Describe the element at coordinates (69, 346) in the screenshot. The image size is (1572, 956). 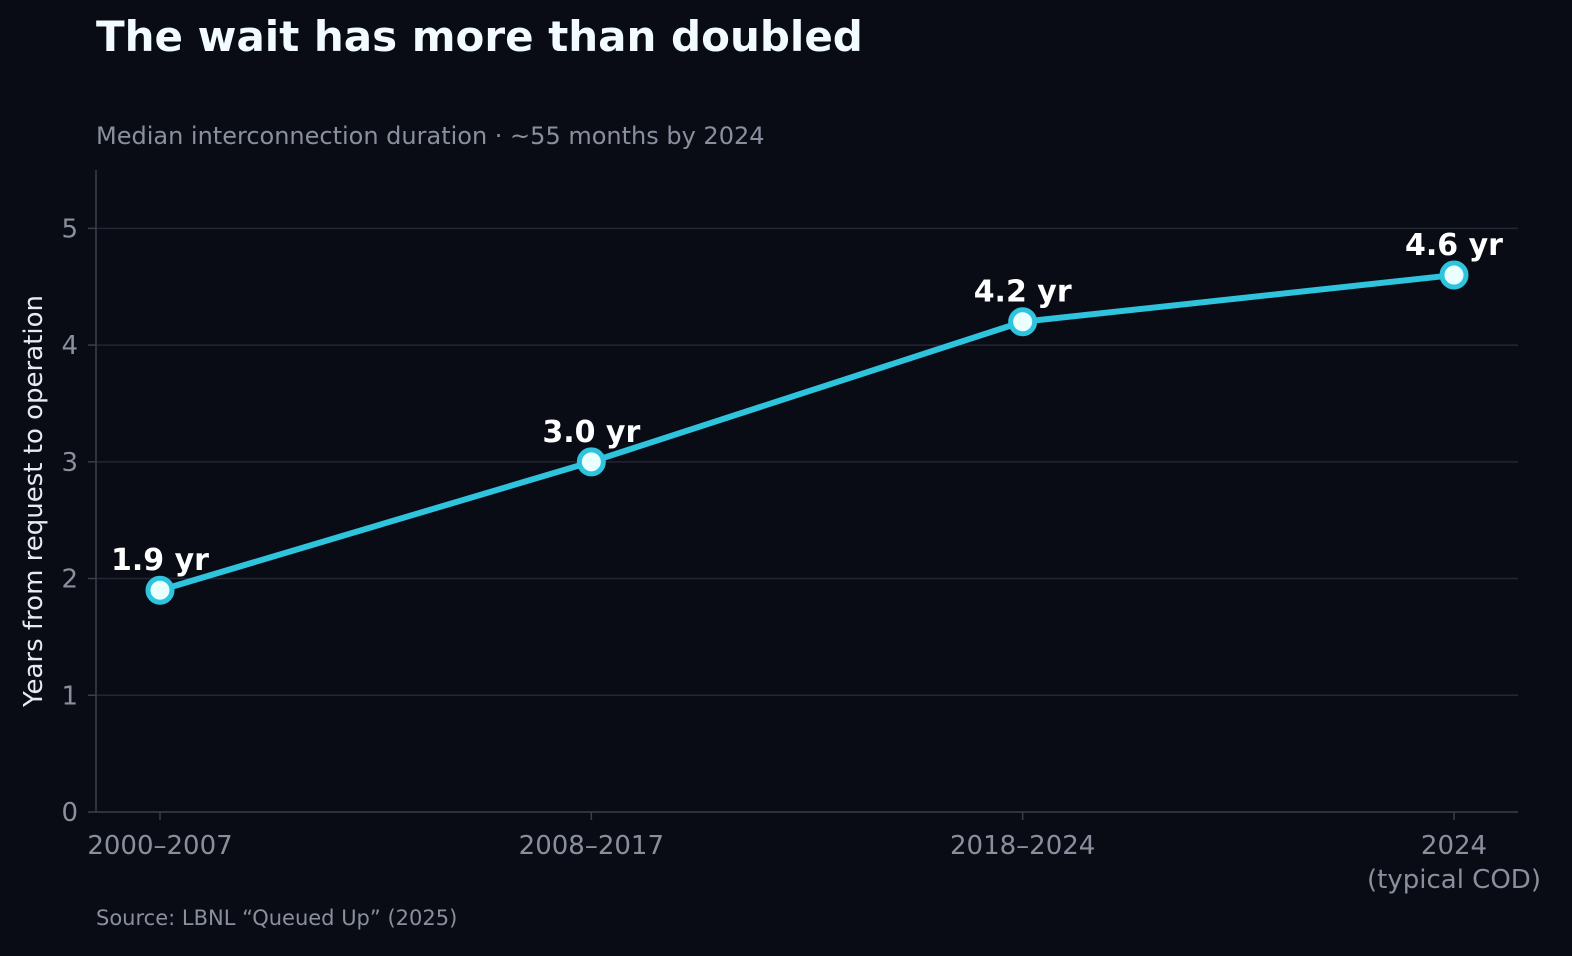
I see `y-tick-label-4: 4` at that location.